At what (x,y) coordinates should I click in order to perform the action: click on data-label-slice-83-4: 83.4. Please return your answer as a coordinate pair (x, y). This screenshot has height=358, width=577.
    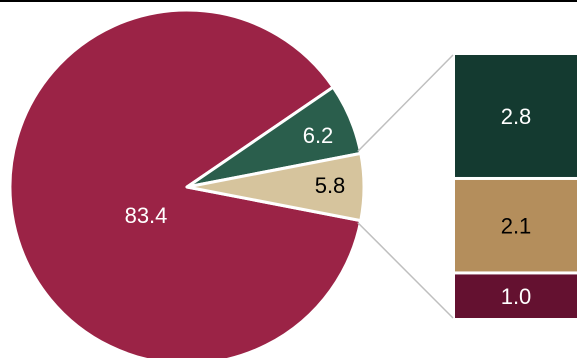
    Looking at the image, I should click on (146, 215).